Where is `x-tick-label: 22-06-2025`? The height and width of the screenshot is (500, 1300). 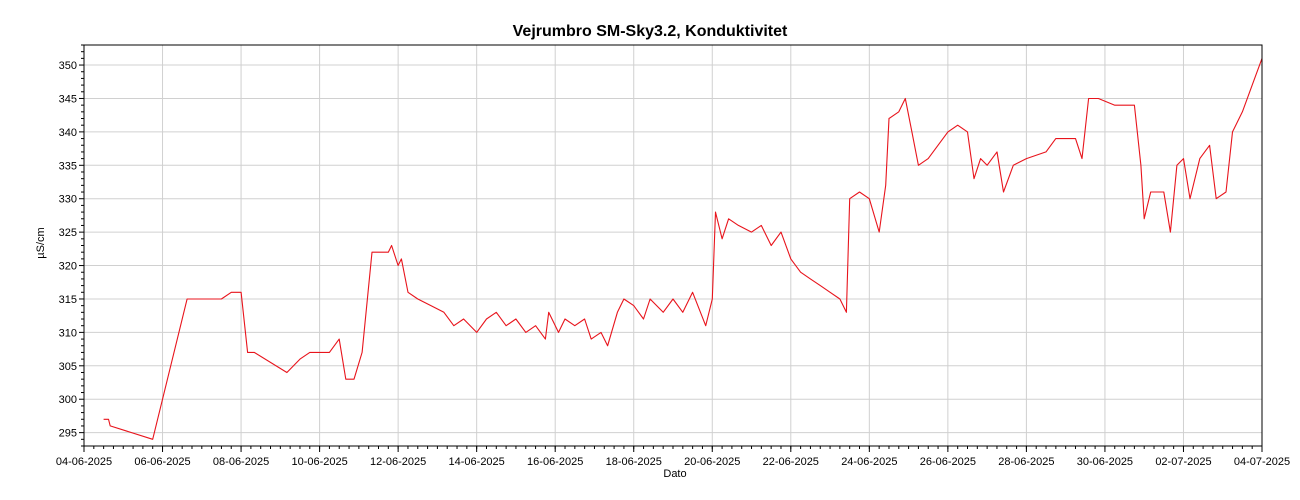 x-tick-label: 22-06-2025 is located at coordinates (791, 462).